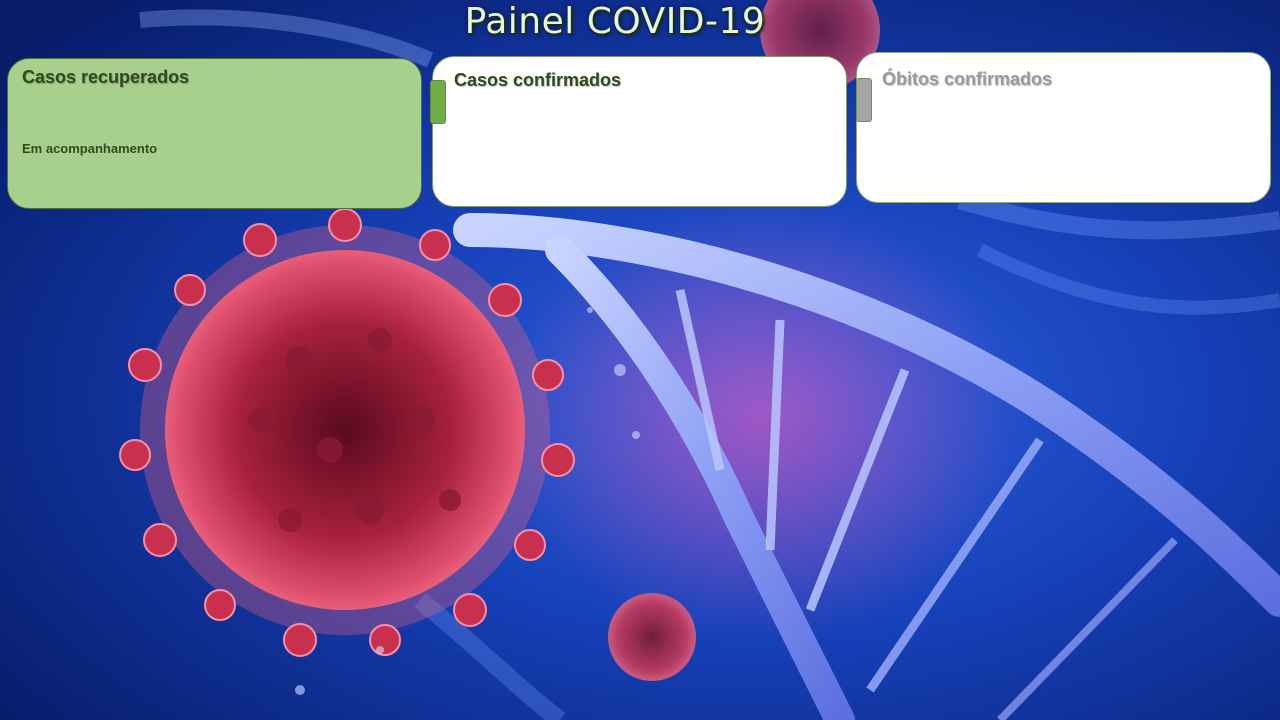 This screenshot has height=720, width=1280. Describe the element at coordinates (90, 148) in the screenshot. I see `under-monitoring-label: Em acompanhamento` at that location.